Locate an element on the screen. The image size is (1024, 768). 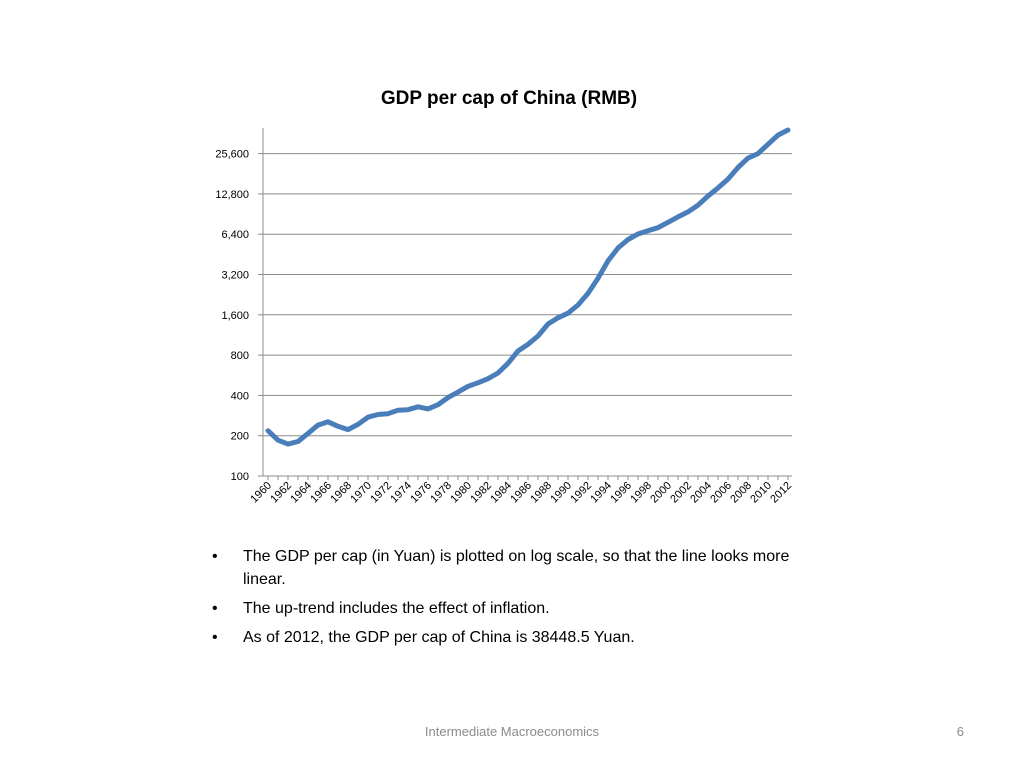
x-tick-label: 2000 is located at coordinates (661, 493).